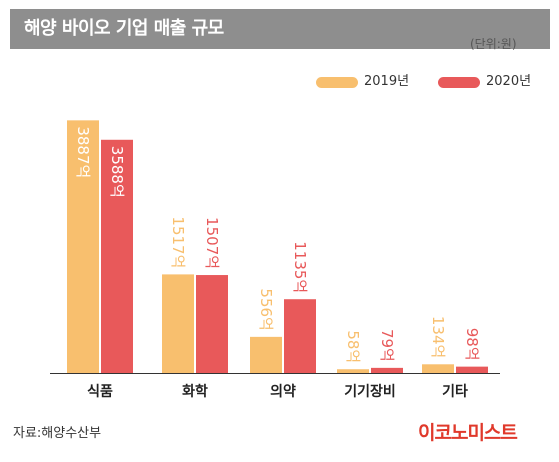 This screenshot has width=559, height=462. Describe the element at coordinates (455, 392) in the screenshot. I see `category-label: 기타` at that location.